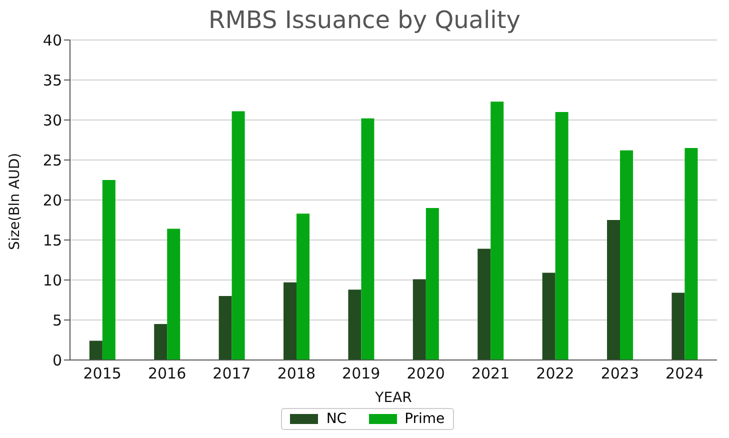 The image size is (729, 438). I want to click on legend-label: Prime, so click(424, 419).